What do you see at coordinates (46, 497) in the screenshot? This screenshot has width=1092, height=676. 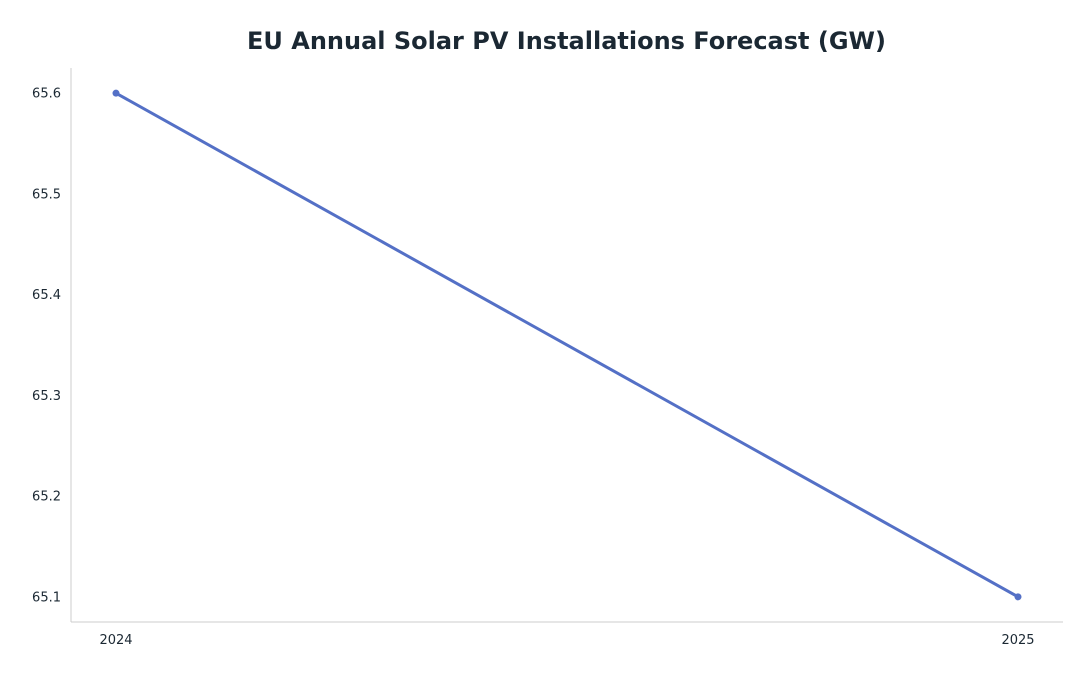 I see `y-tick-label: 65.2` at bounding box center [46, 497].